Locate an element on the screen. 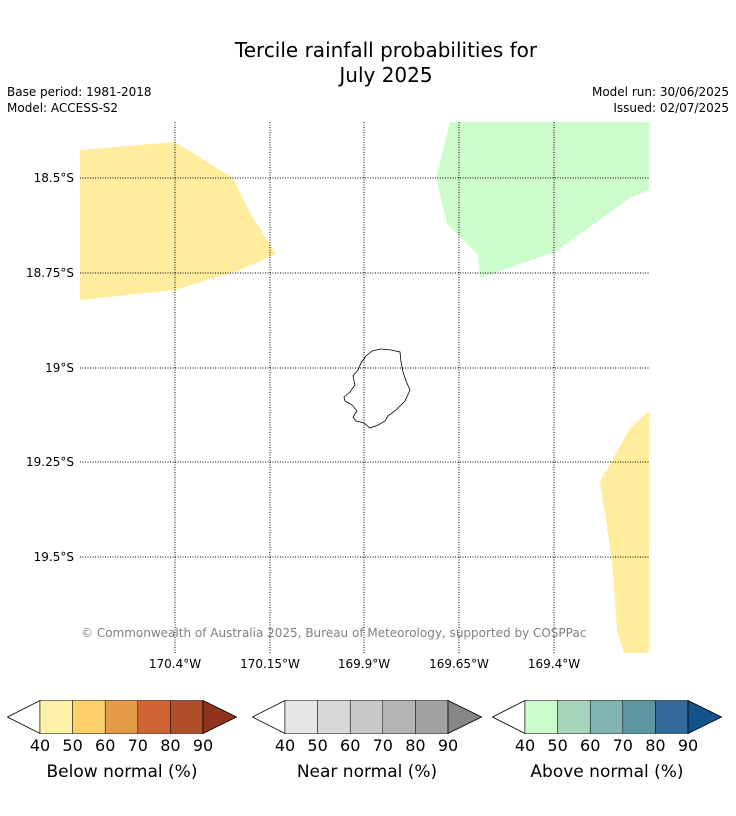 This screenshot has width=736, height=816. lat-label: 18.5°S is located at coordinates (53, 178).